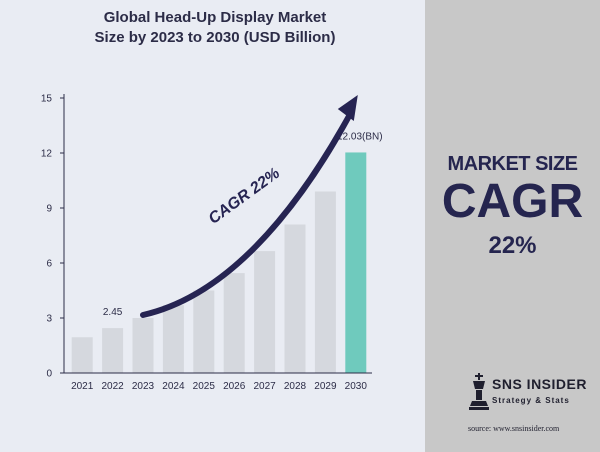 The height and width of the screenshot is (452, 600). I want to click on data-label-2030: 12.03(BN), so click(360, 136).